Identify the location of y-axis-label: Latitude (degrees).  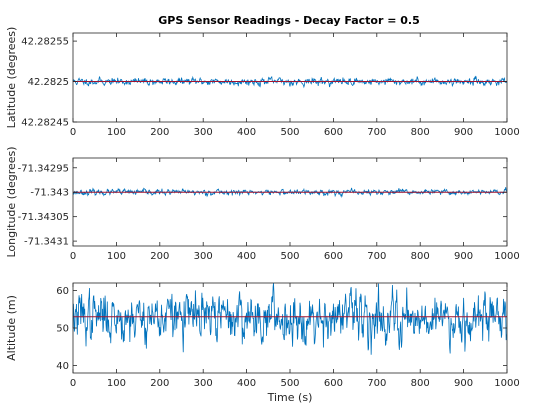
(11, 78).